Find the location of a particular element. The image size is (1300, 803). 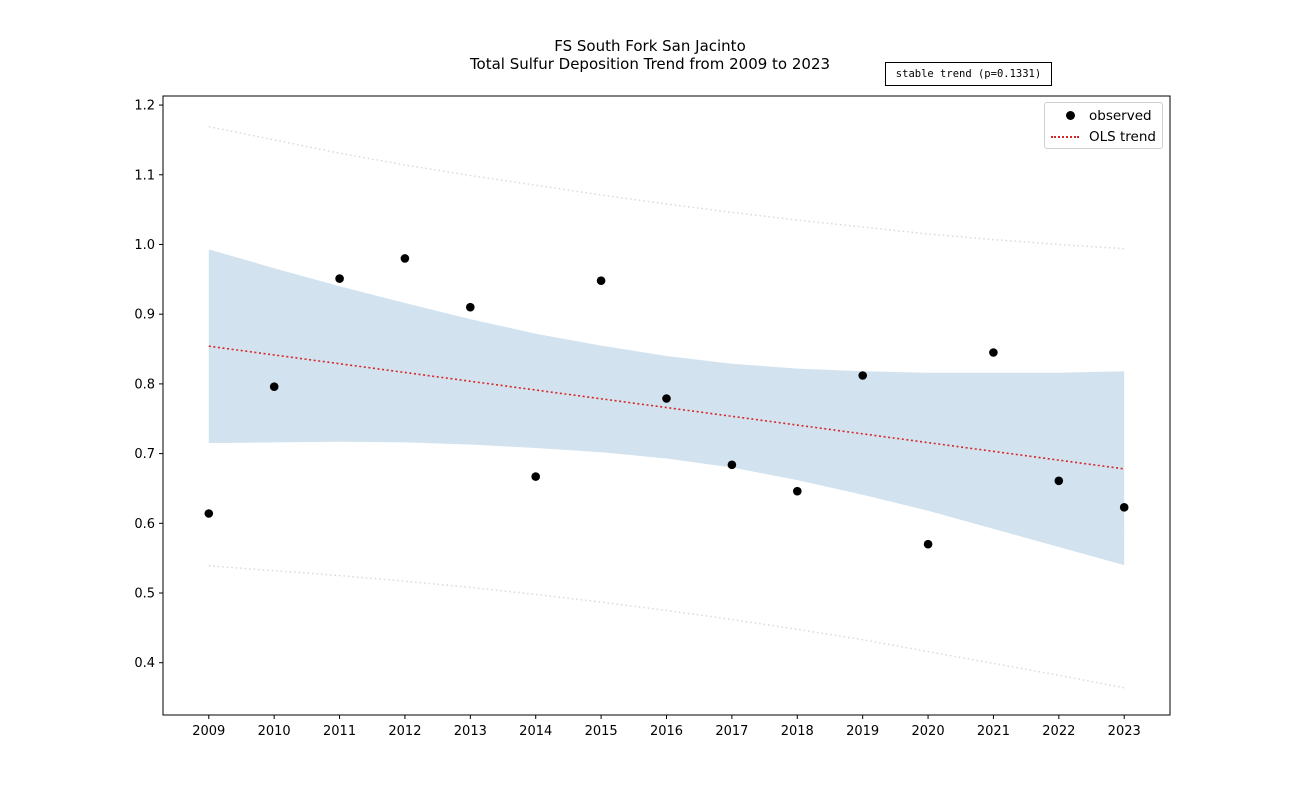

legend-label-ols-trend: OLS trend is located at coordinates (1122, 137).